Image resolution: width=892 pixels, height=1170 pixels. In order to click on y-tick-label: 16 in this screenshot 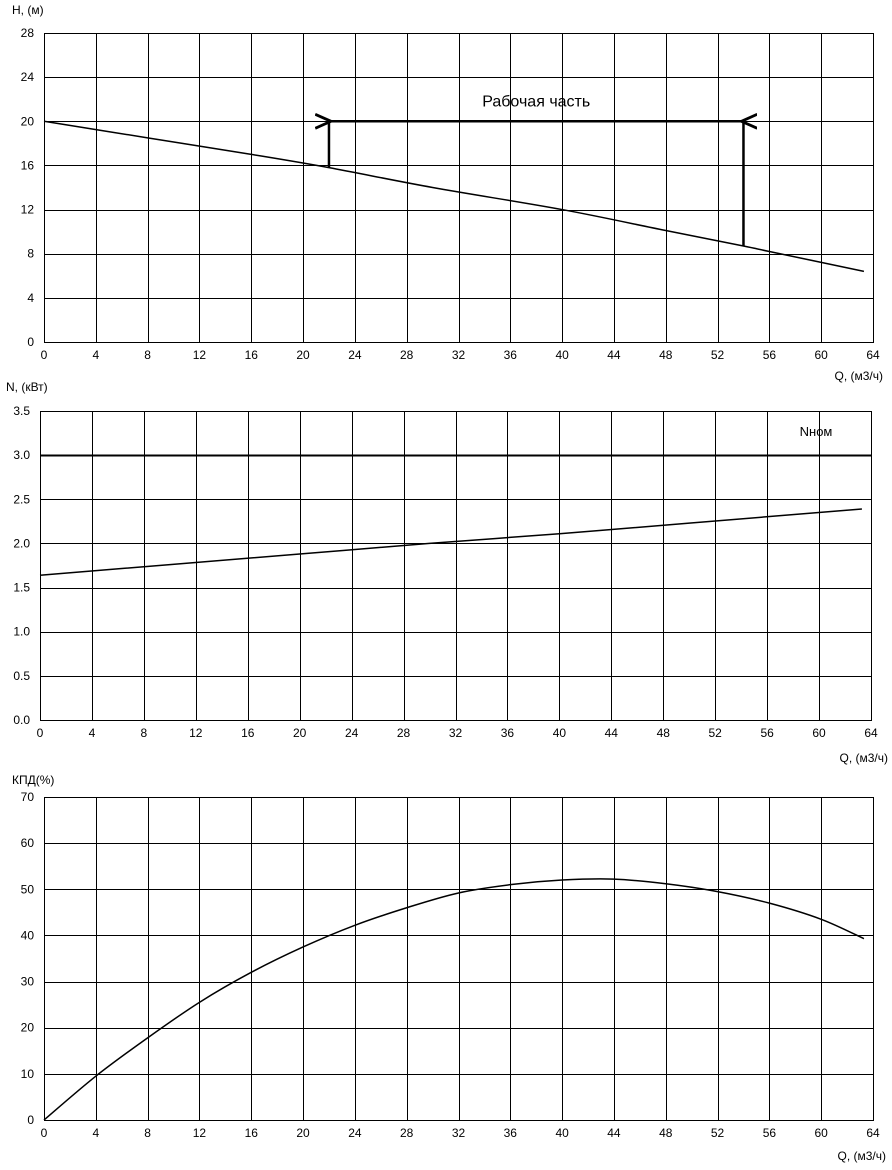, I will do `click(28, 165)`.